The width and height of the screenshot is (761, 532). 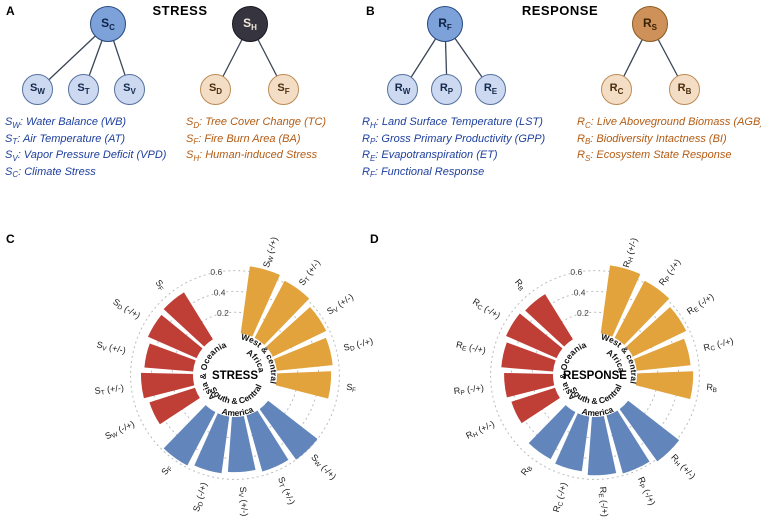 I want to click on legend-item: RS: Ecosystem State Response, so click(x=654, y=156).